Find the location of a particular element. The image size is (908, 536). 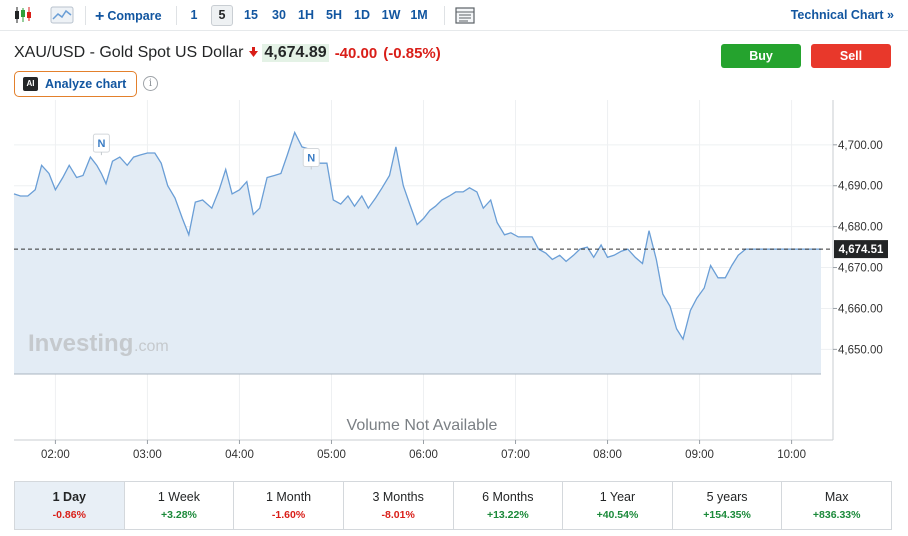

period-tab-3-months: 3 Months -8.01% is located at coordinates (399, 505).